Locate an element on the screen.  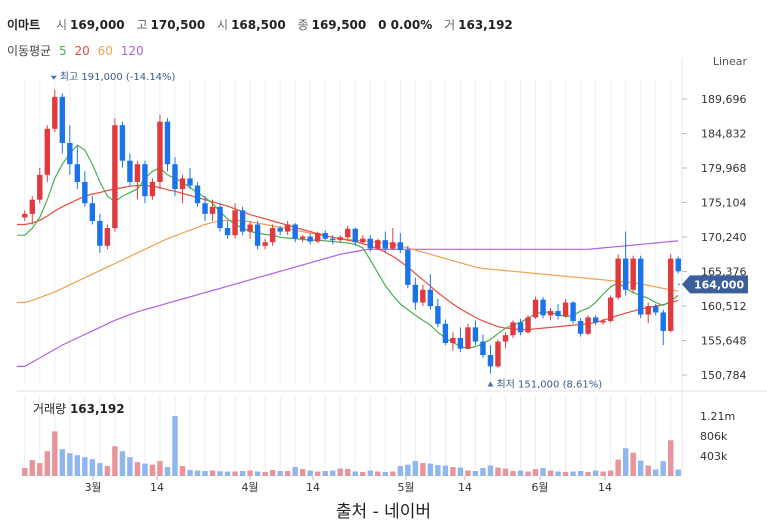
current-price-badge is located at coordinates (715, 284).